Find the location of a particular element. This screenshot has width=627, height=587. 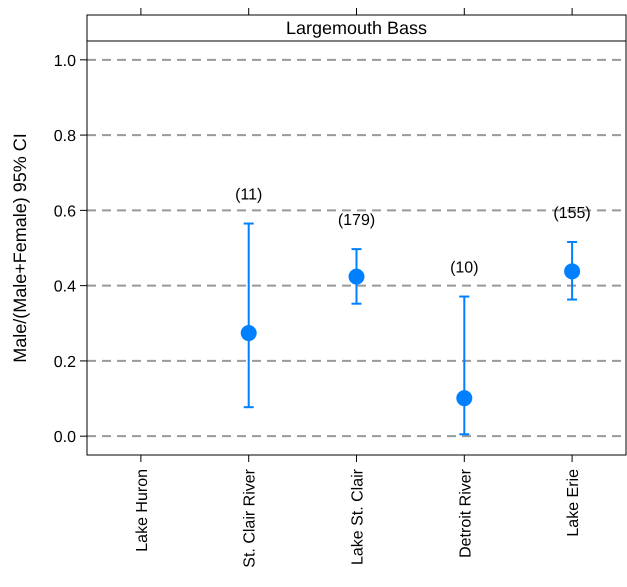

y-axis-title: Male/(Male+Female) 95% CI is located at coordinates (20, 248).